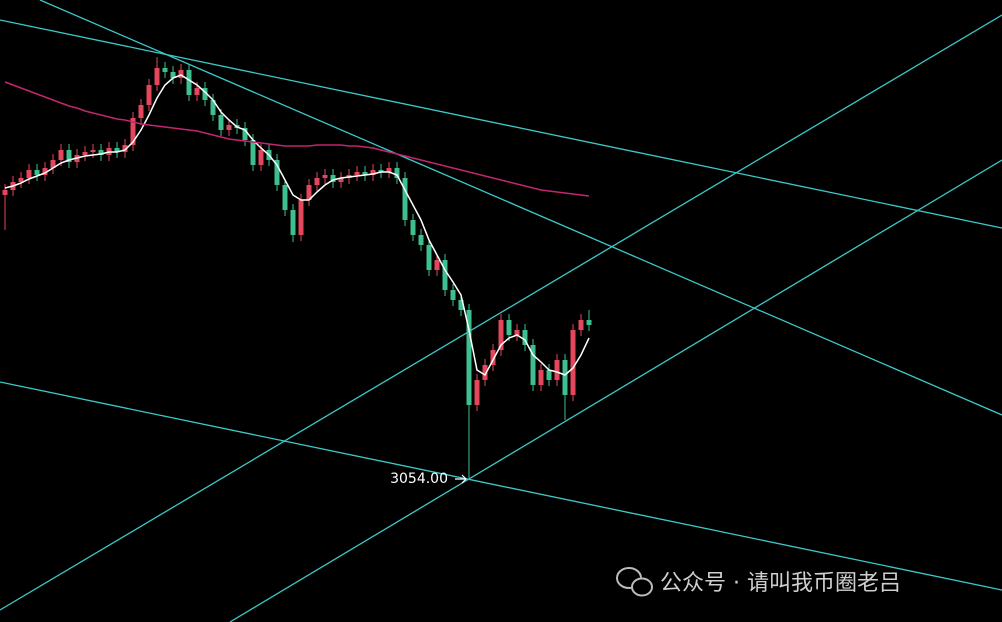  What do you see at coordinates (419, 479) in the screenshot?
I see `low-annotation: 3054.00` at bounding box center [419, 479].